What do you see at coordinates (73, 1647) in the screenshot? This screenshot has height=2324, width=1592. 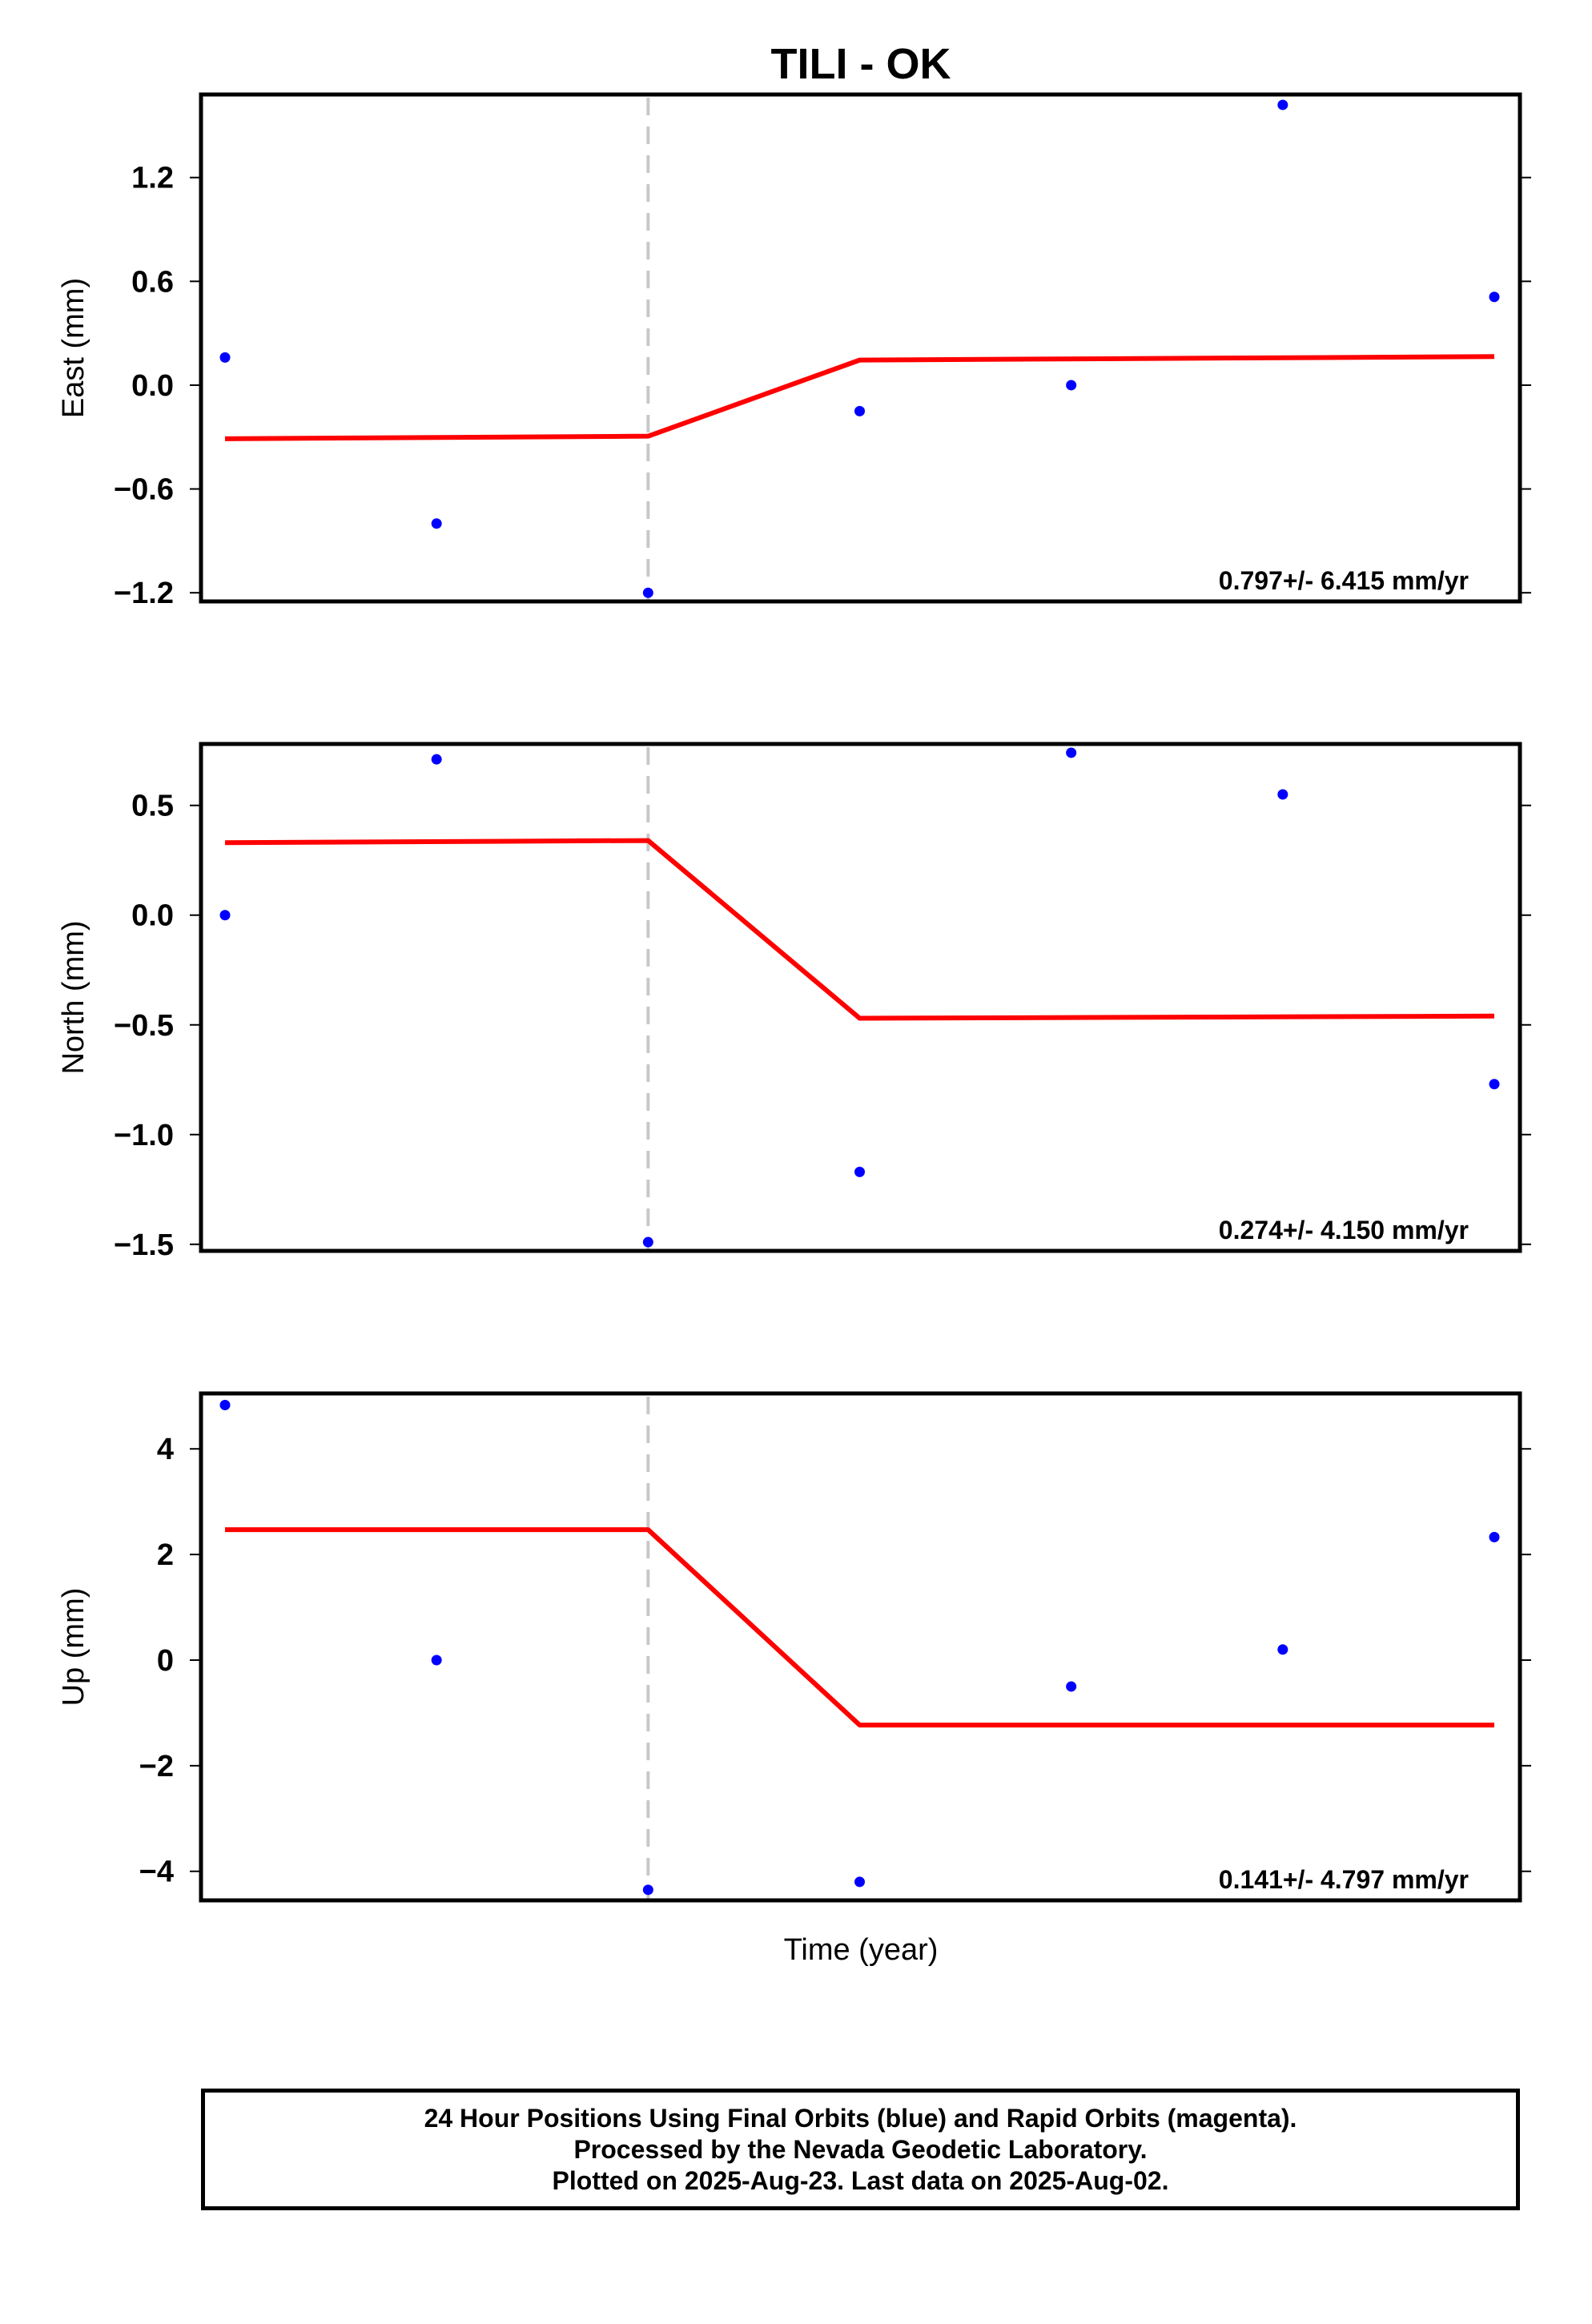 I see `y-axis-label-up: Up (mm)` at bounding box center [73, 1647].